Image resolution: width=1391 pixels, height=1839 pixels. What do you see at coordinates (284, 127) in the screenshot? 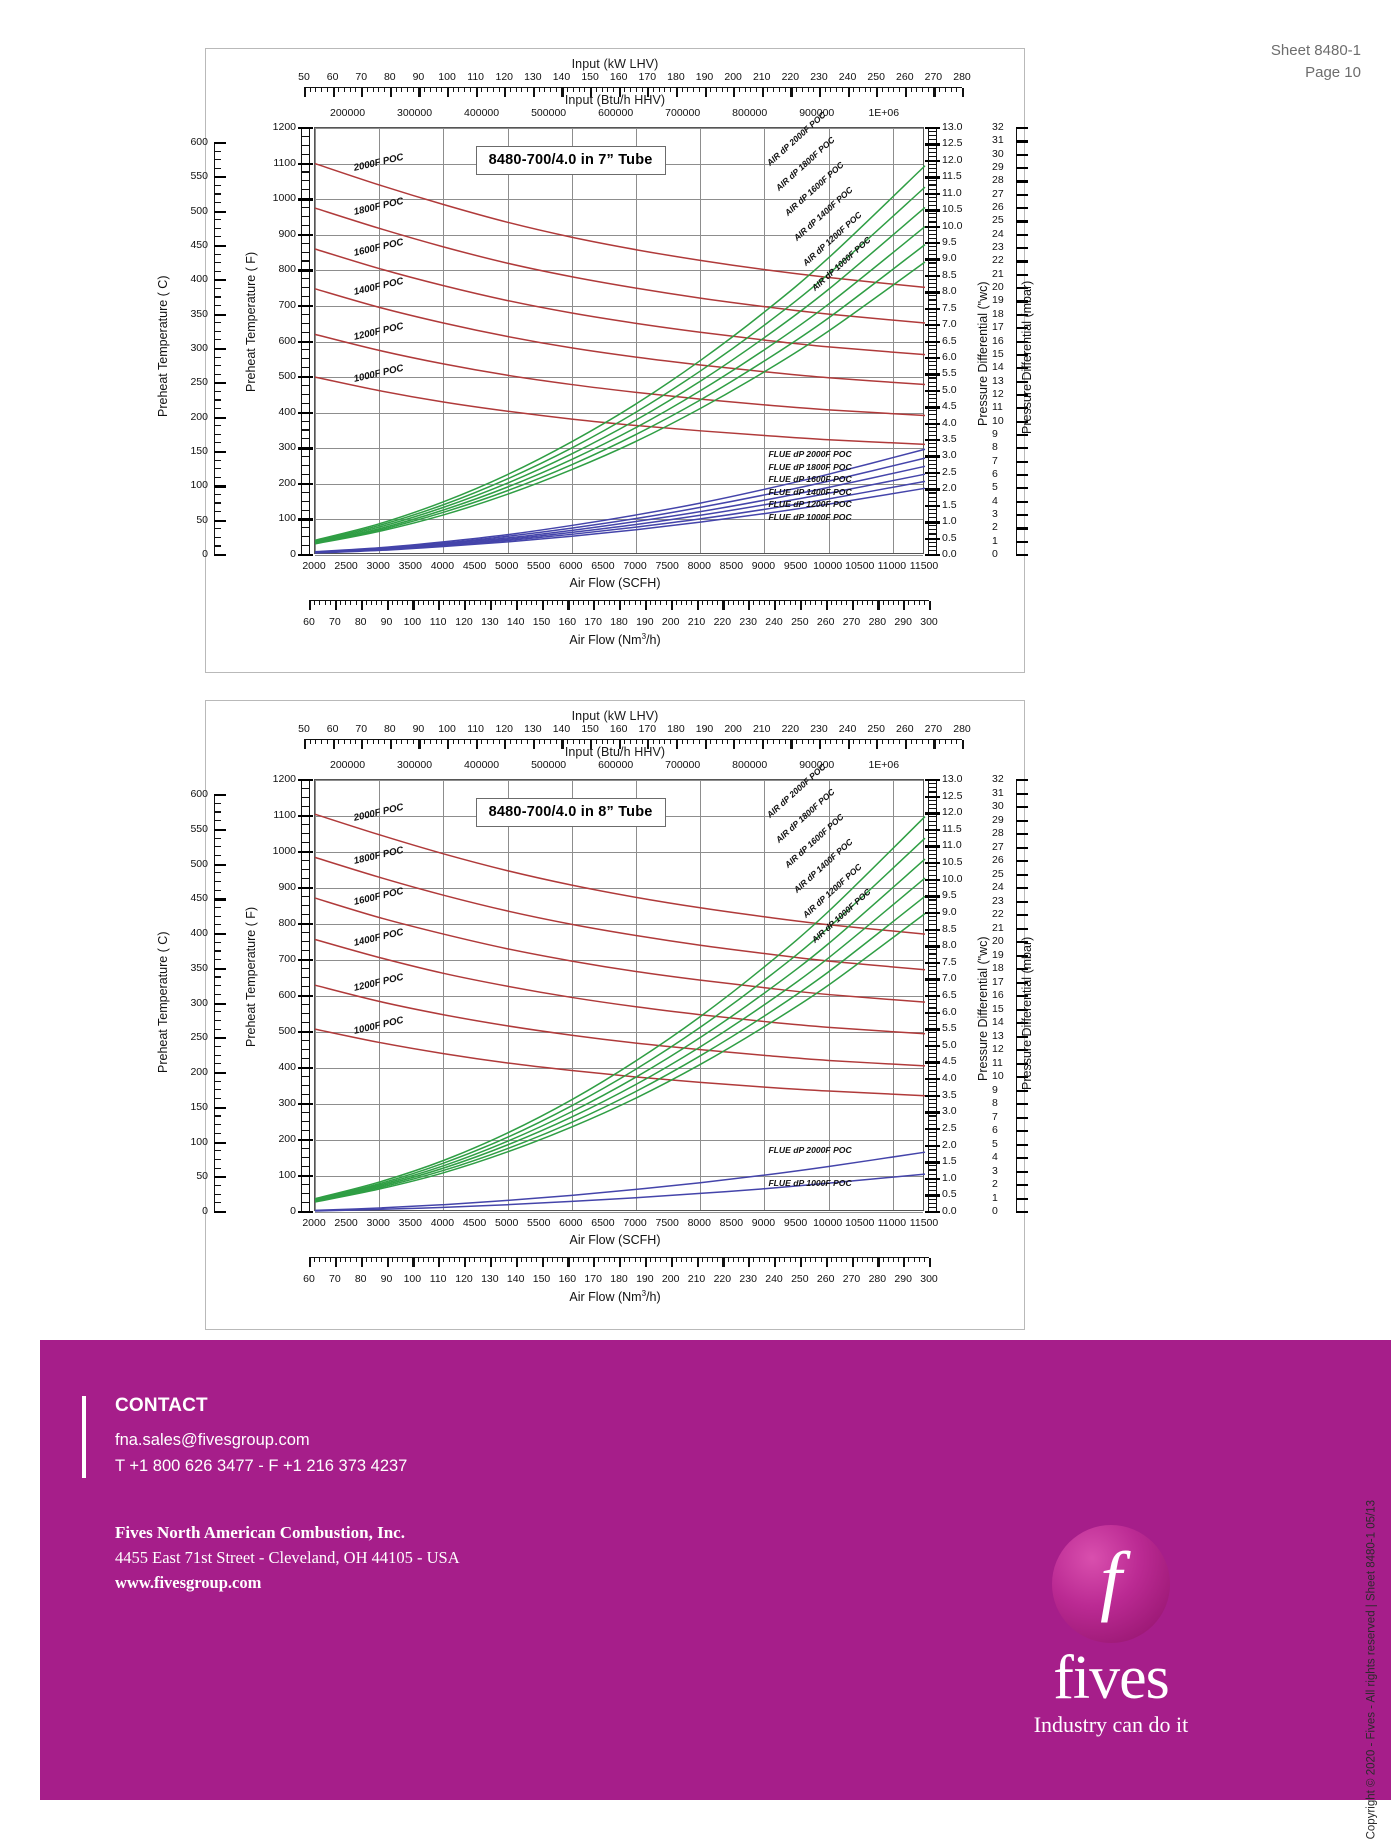
I see `left-axis-f-tick: 1200` at bounding box center [284, 127].